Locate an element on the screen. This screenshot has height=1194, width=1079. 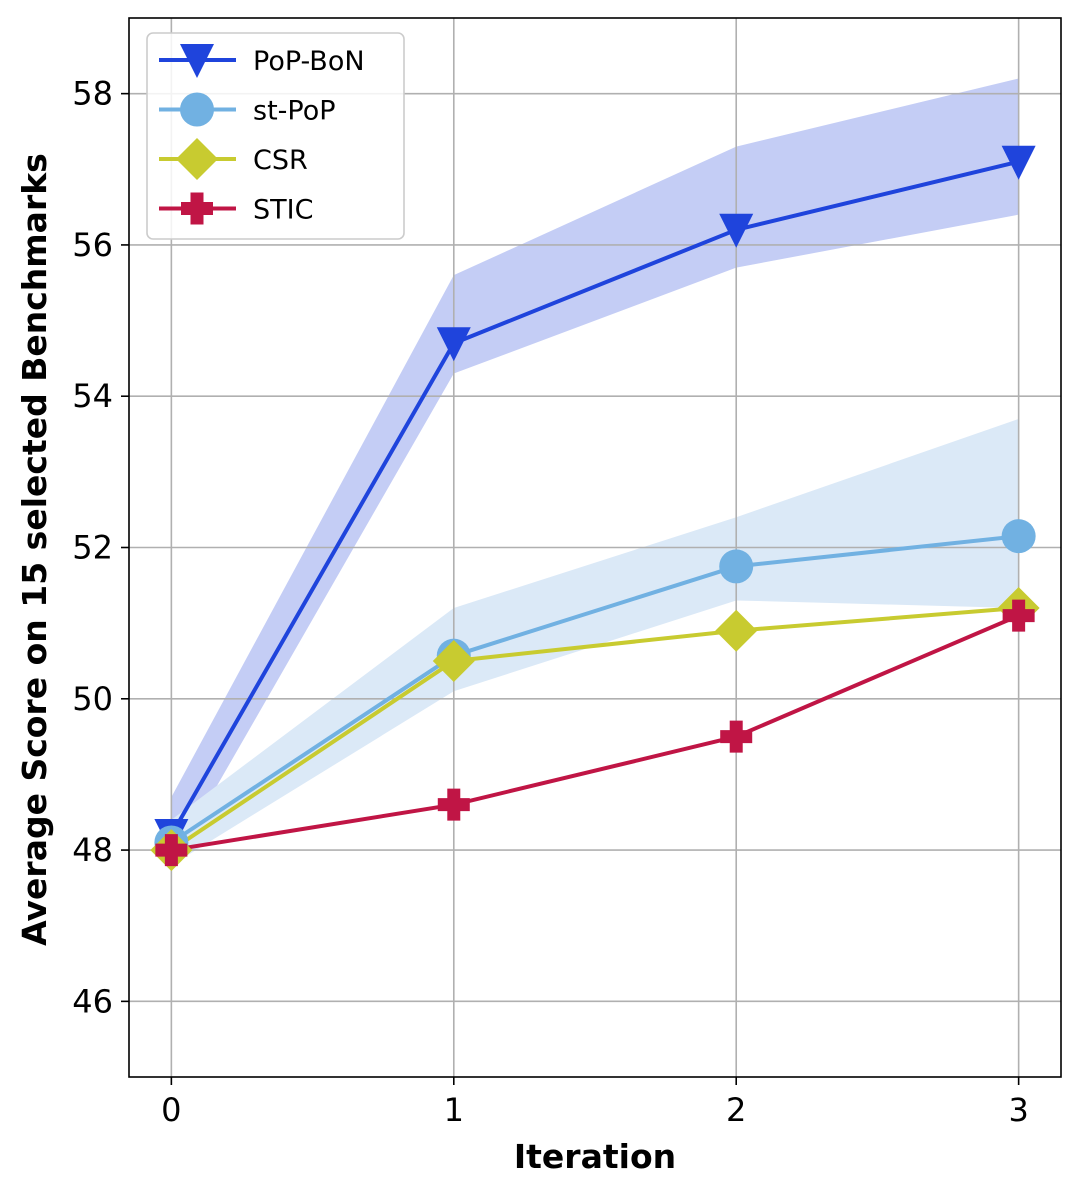
legend-item-stic: STIC is located at coordinates (236, 209).